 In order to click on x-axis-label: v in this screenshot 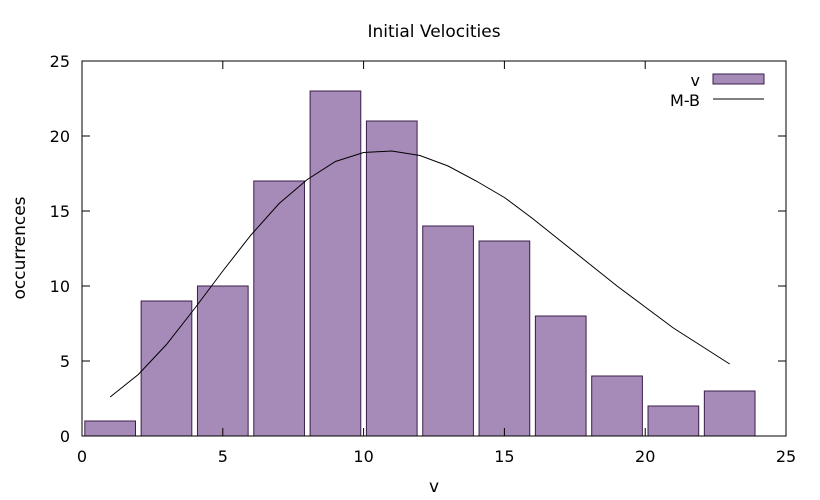, I will do `click(434, 487)`.